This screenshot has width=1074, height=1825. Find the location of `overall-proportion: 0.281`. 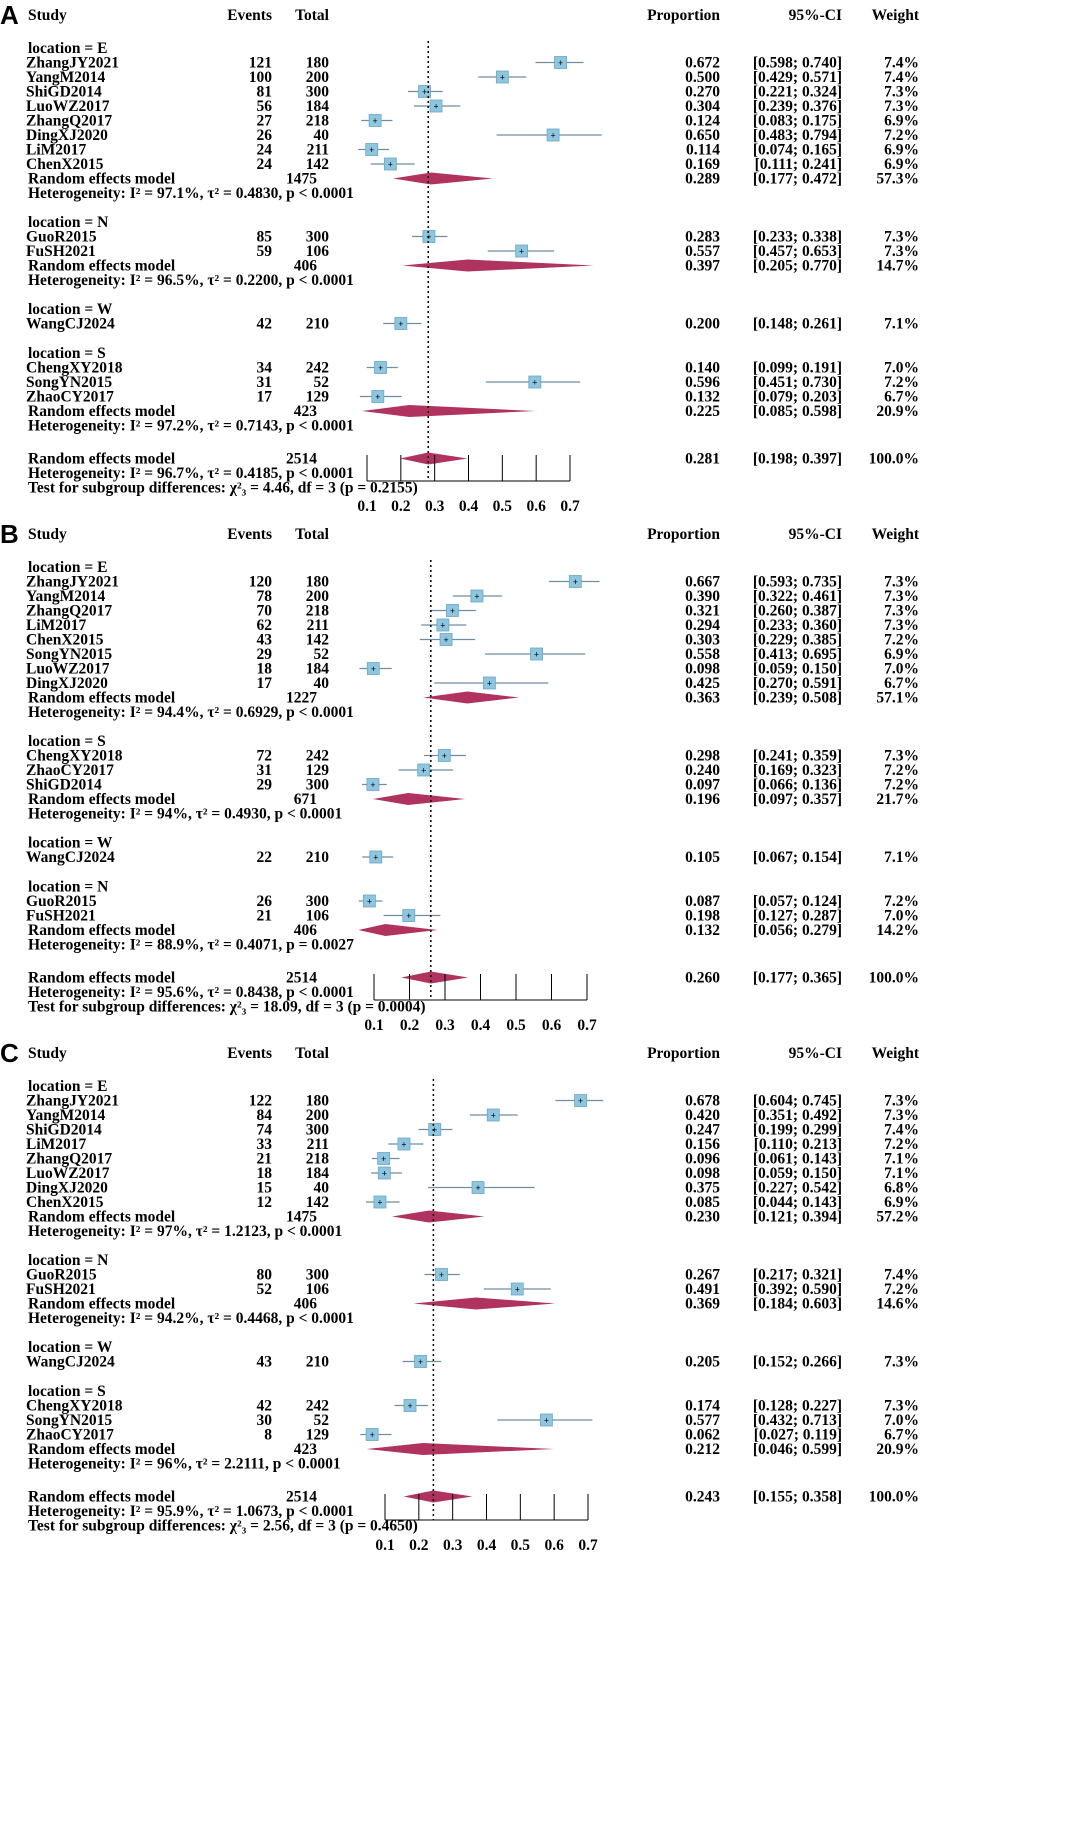

overall-proportion: 0.281 is located at coordinates (702, 459).